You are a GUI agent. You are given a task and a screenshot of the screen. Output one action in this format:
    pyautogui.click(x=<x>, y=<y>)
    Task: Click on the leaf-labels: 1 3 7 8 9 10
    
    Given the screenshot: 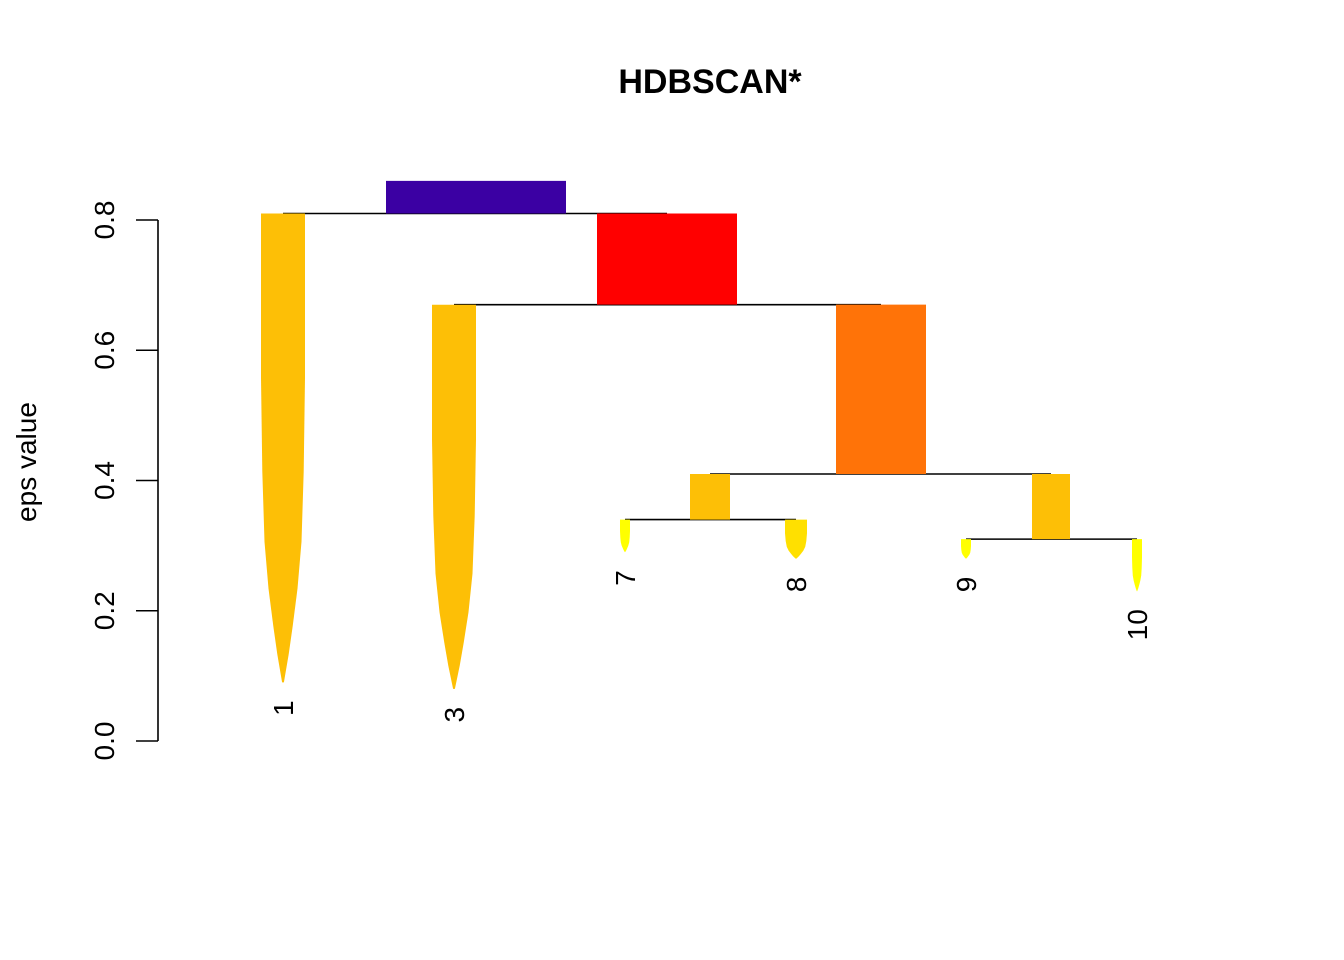 What is the action you would take?
    pyautogui.click(x=710, y=646)
    